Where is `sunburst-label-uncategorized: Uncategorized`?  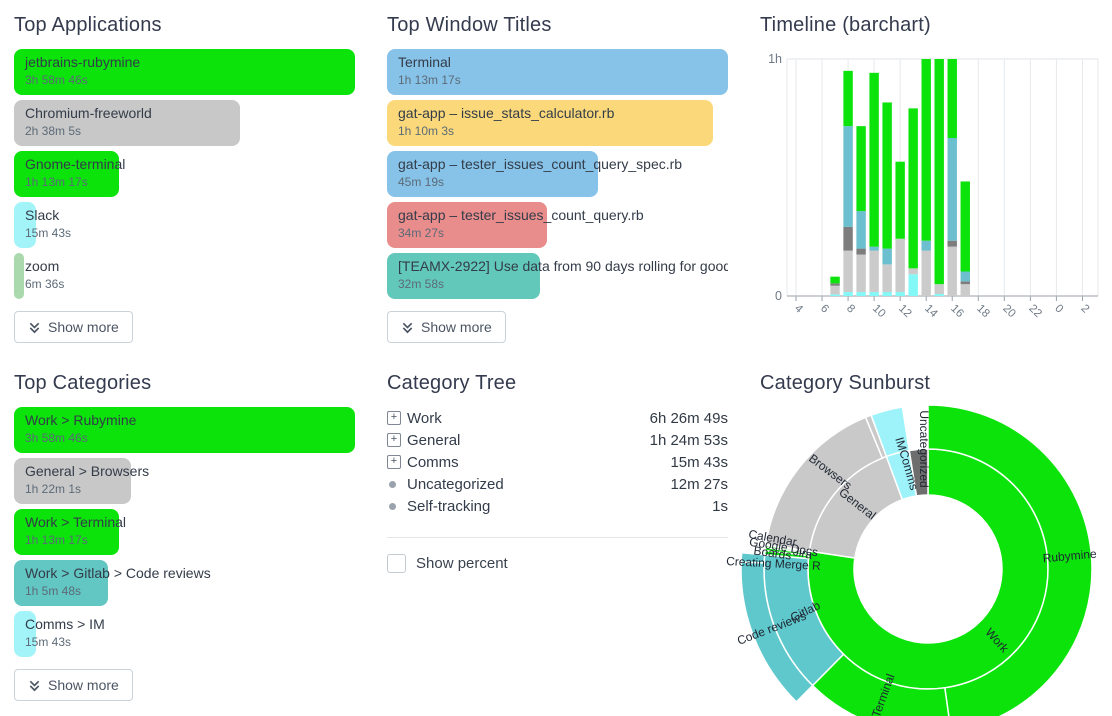
sunburst-label-uncategorized: Uncategorized is located at coordinates (924, 448).